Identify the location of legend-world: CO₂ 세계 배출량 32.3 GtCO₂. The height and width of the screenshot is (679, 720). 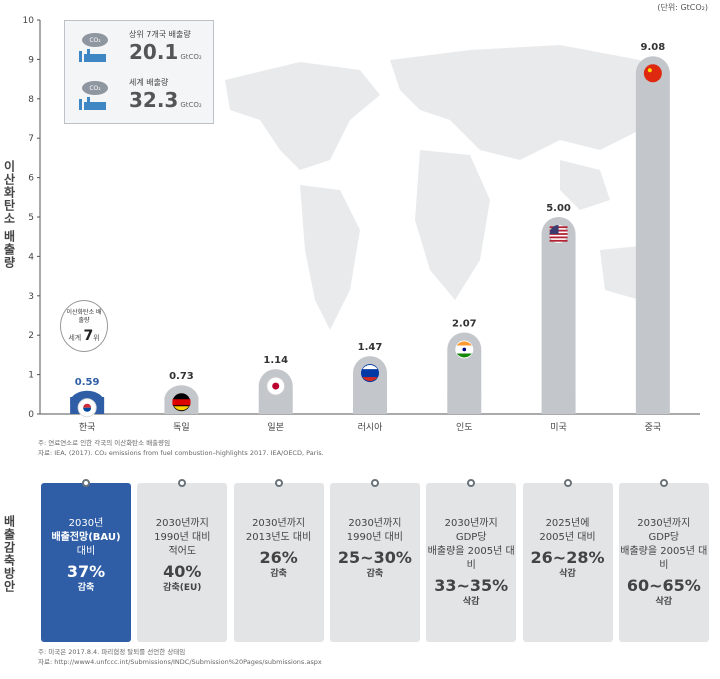
(141, 95).